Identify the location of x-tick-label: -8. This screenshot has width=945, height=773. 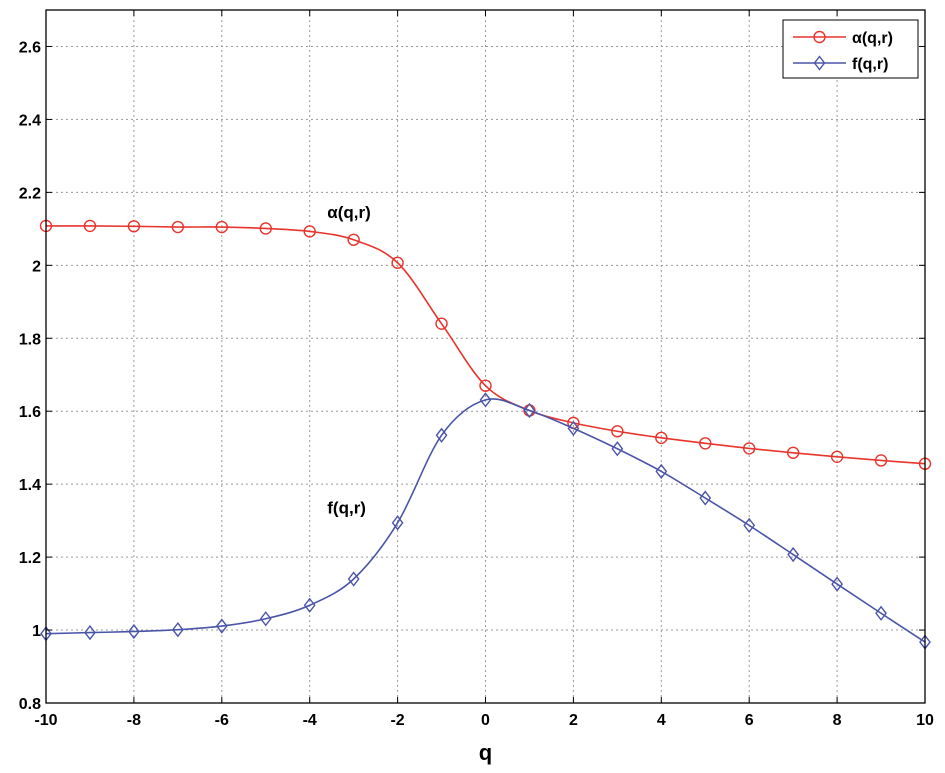
(134, 720).